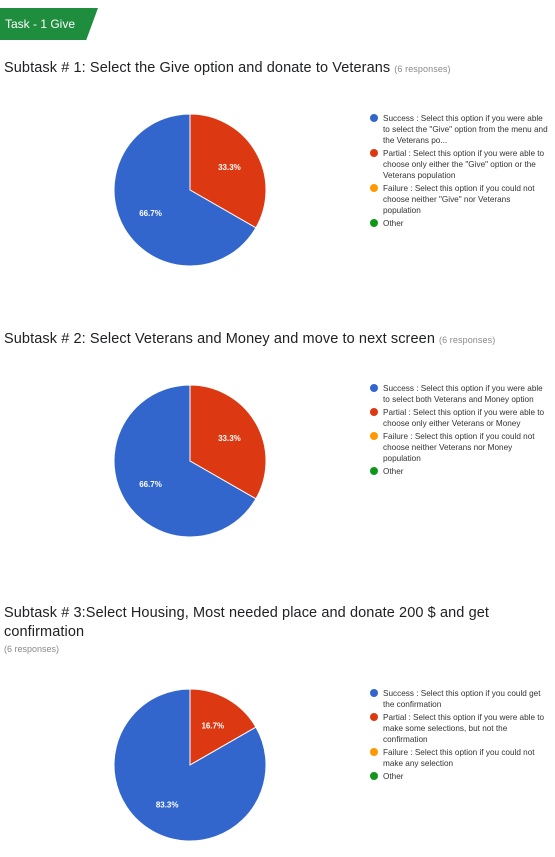 Image resolution: width=555 pixels, height=857 pixels. Describe the element at coordinates (167, 804) in the screenshot. I see `slice-data-label: 83.3%` at that location.